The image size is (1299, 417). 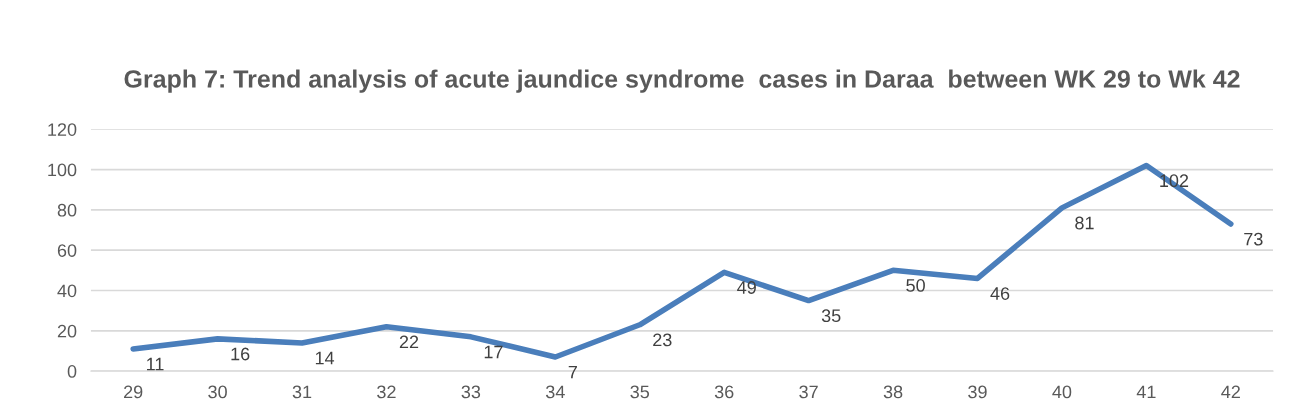 What do you see at coordinates (62, 170) in the screenshot?
I see `y-tick-label: 100` at bounding box center [62, 170].